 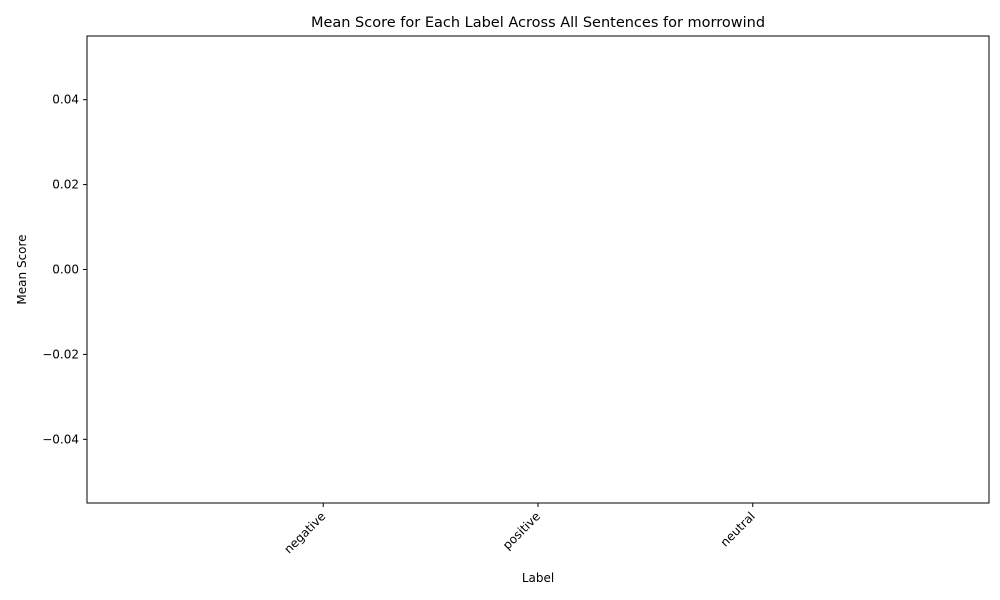 I want to click on x-axis-title: Label, so click(x=538, y=578).